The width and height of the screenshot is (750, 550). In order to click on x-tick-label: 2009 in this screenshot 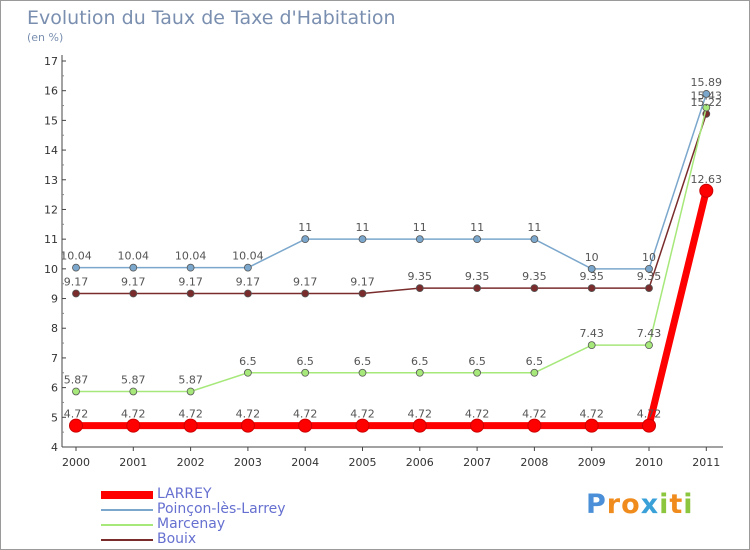, I will do `click(592, 462)`.